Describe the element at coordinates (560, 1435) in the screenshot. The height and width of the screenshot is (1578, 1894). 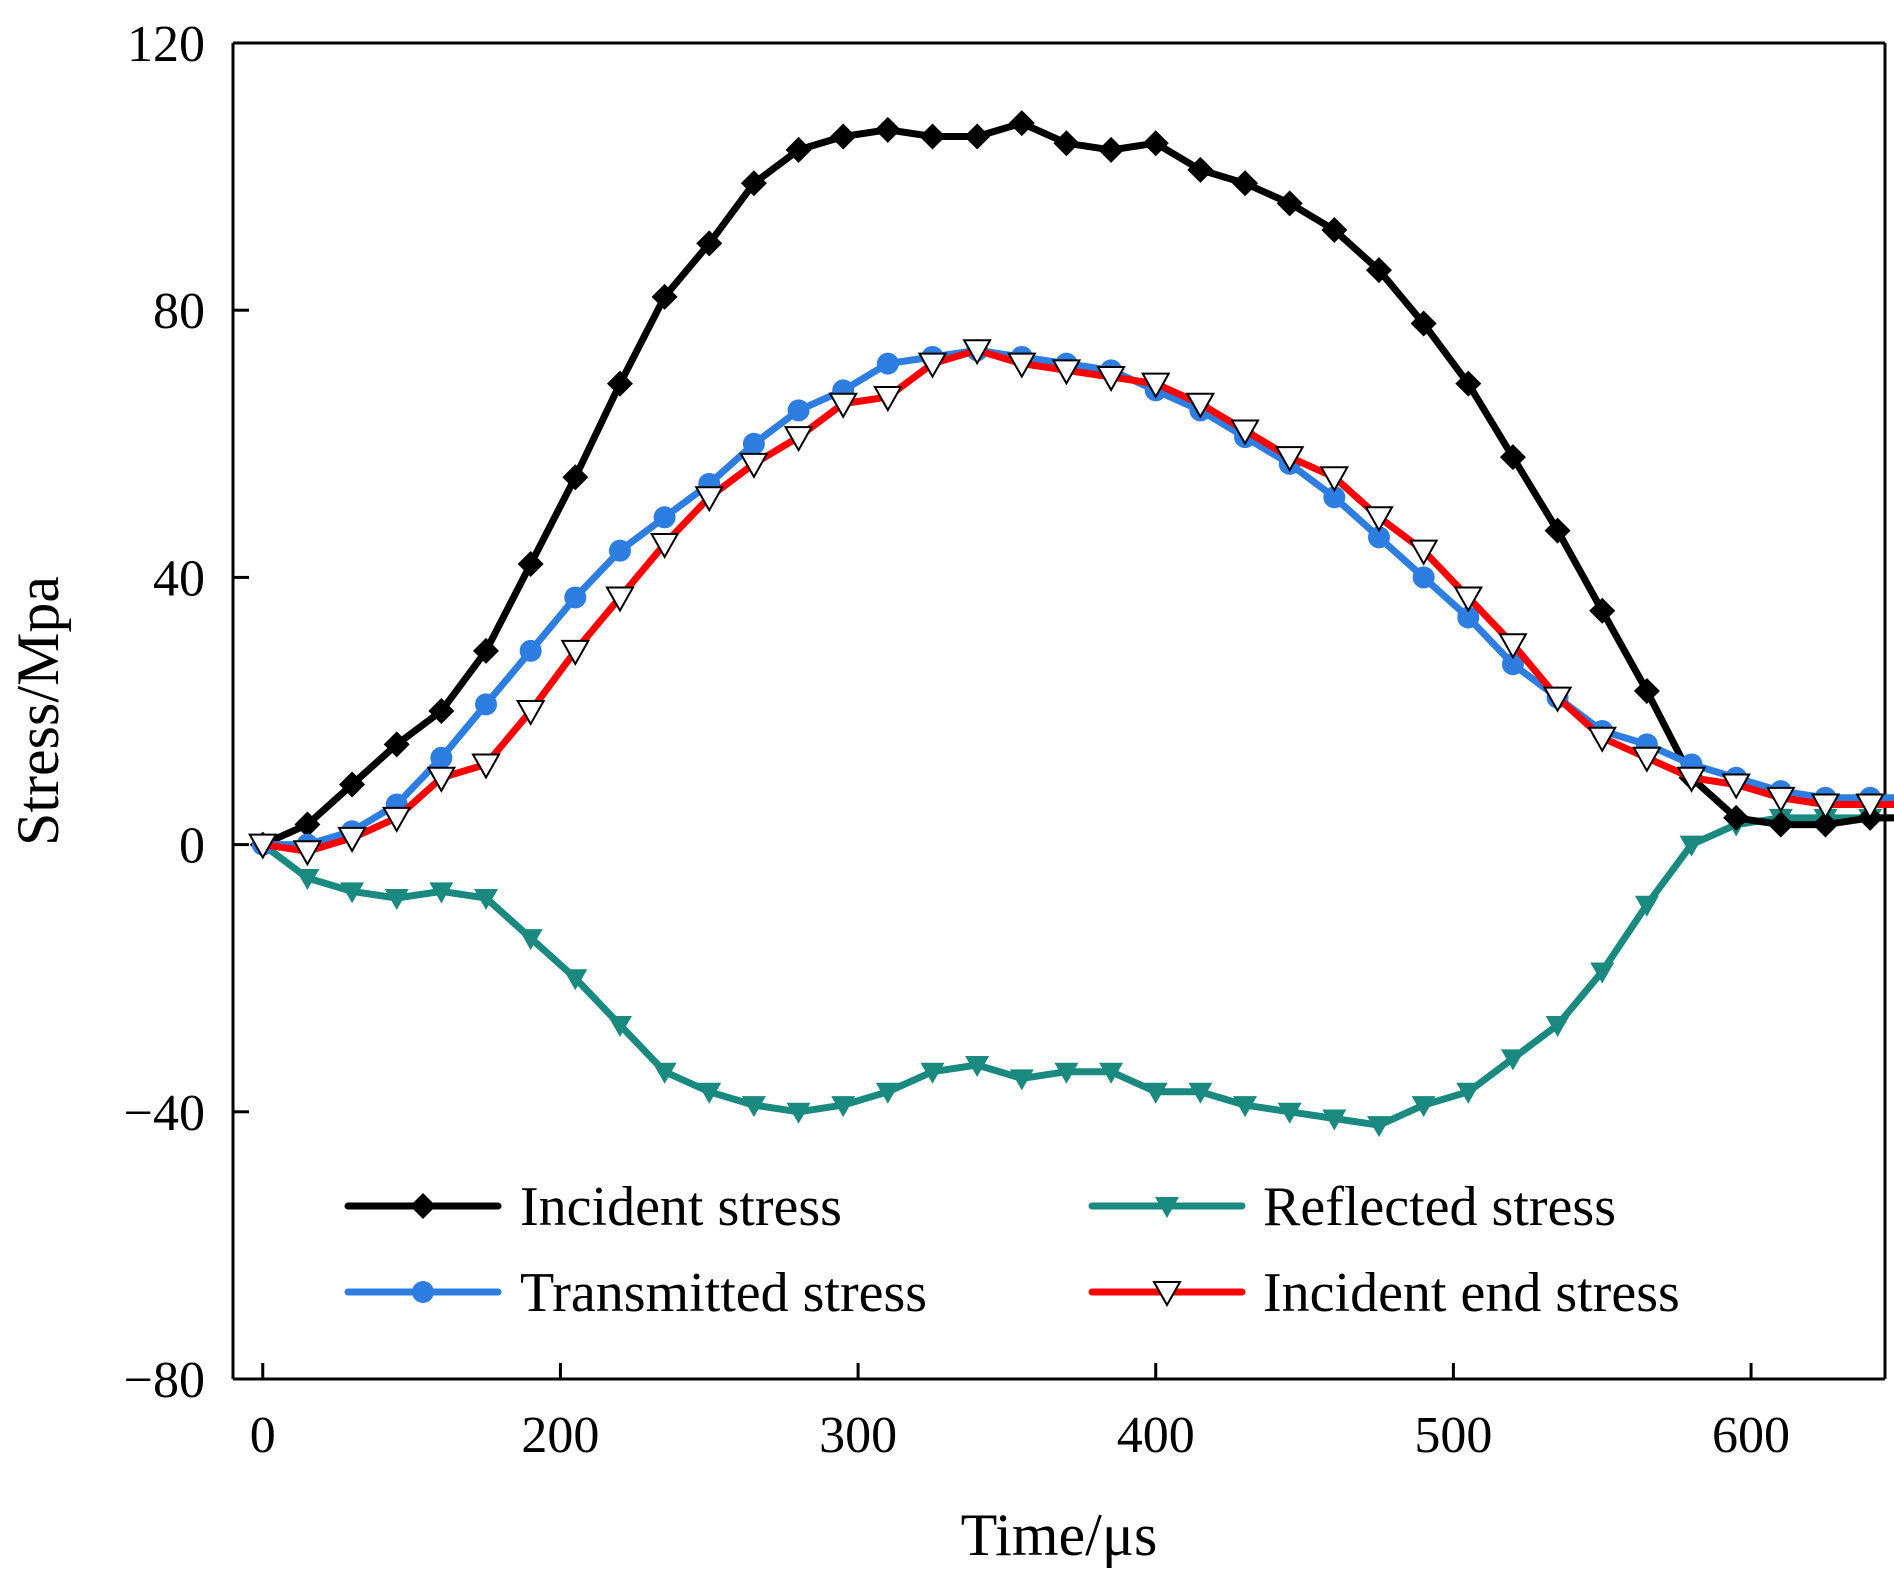
I see `x-tick-label: 200` at that location.